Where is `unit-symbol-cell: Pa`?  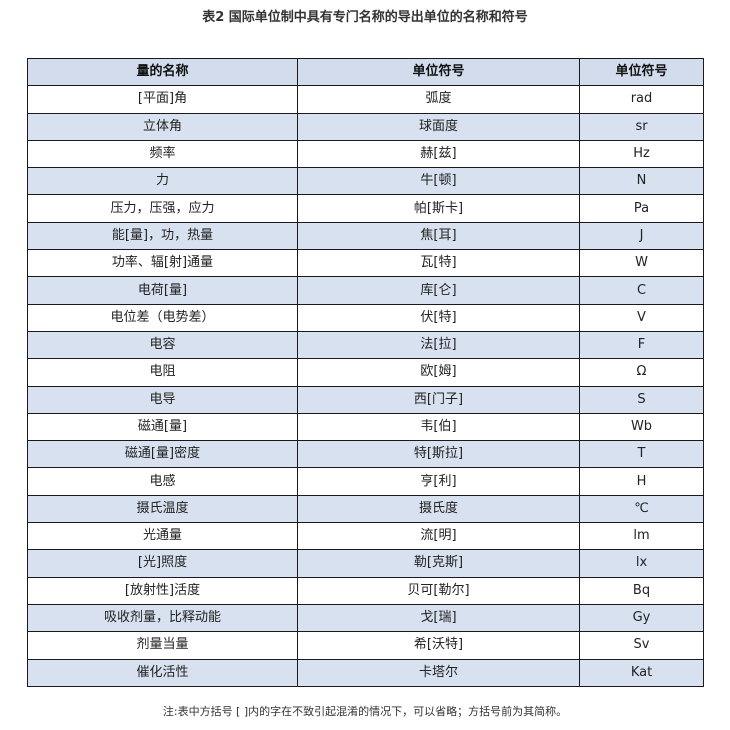
unit-symbol-cell: Pa is located at coordinates (641, 208).